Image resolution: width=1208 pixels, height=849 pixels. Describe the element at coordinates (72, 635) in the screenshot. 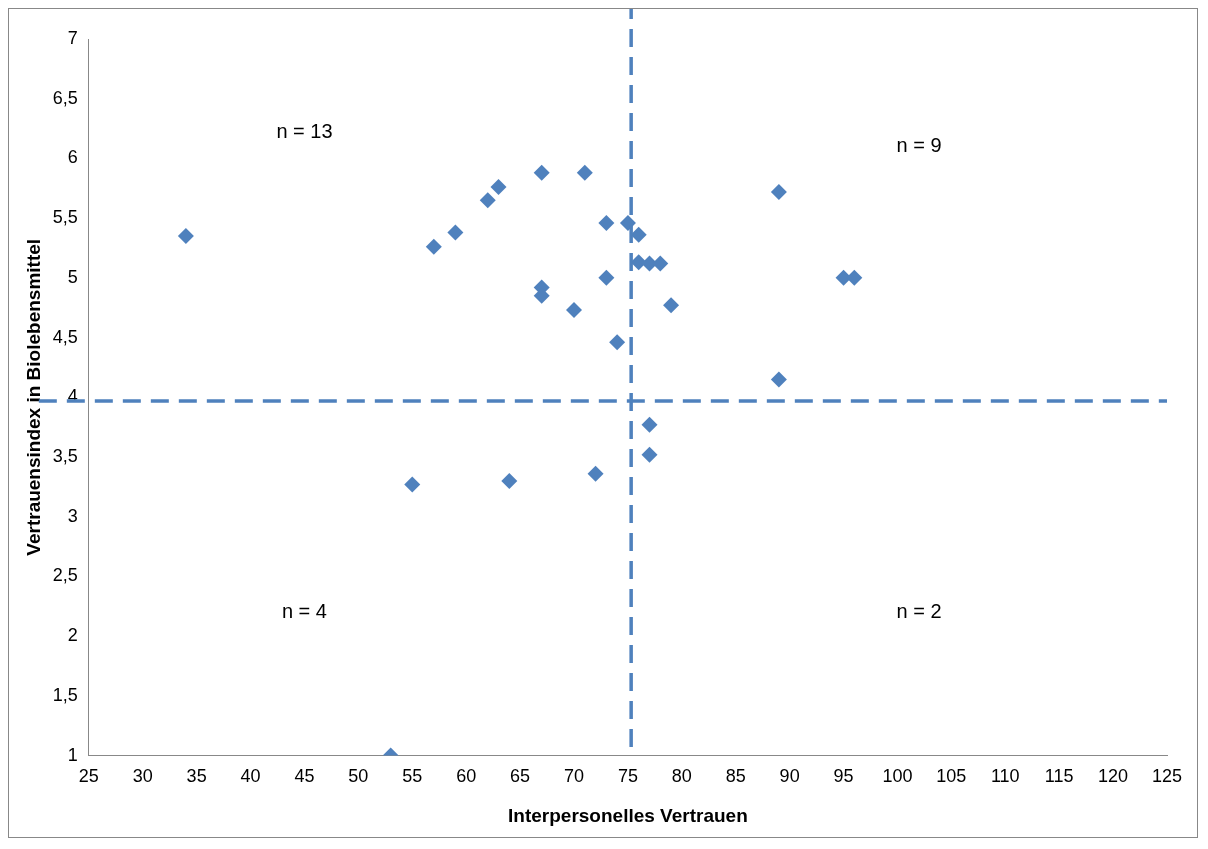

I see `y-tick-label: 2` at that location.